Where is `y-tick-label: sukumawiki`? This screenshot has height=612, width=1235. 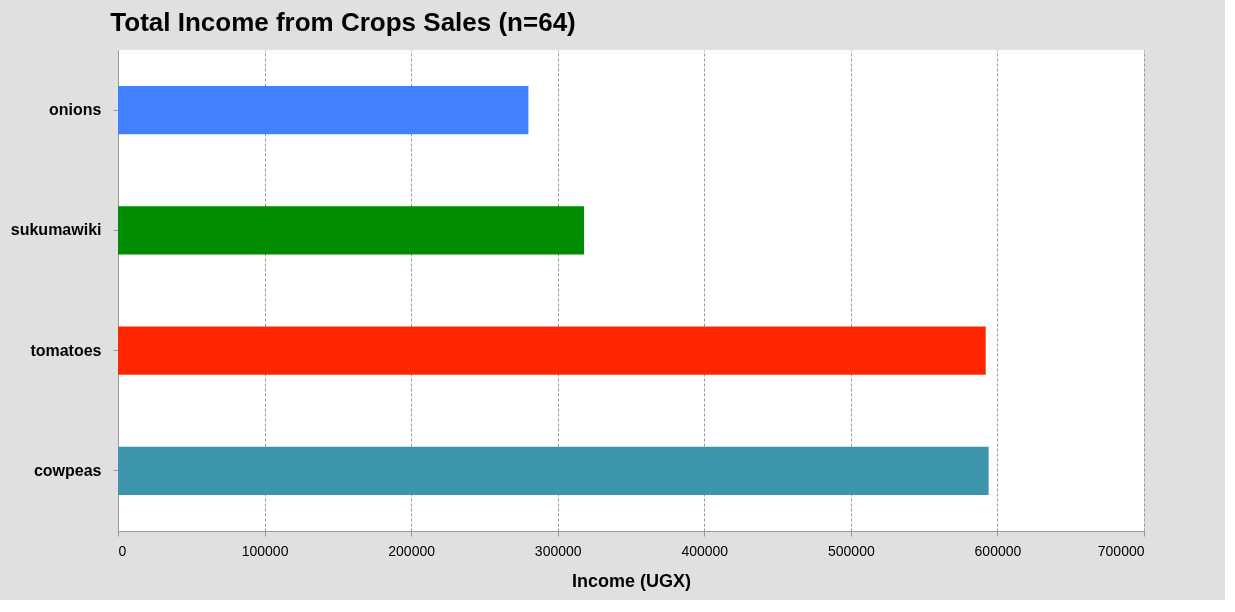
y-tick-label: sukumawiki is located at coordinates (56, 230).